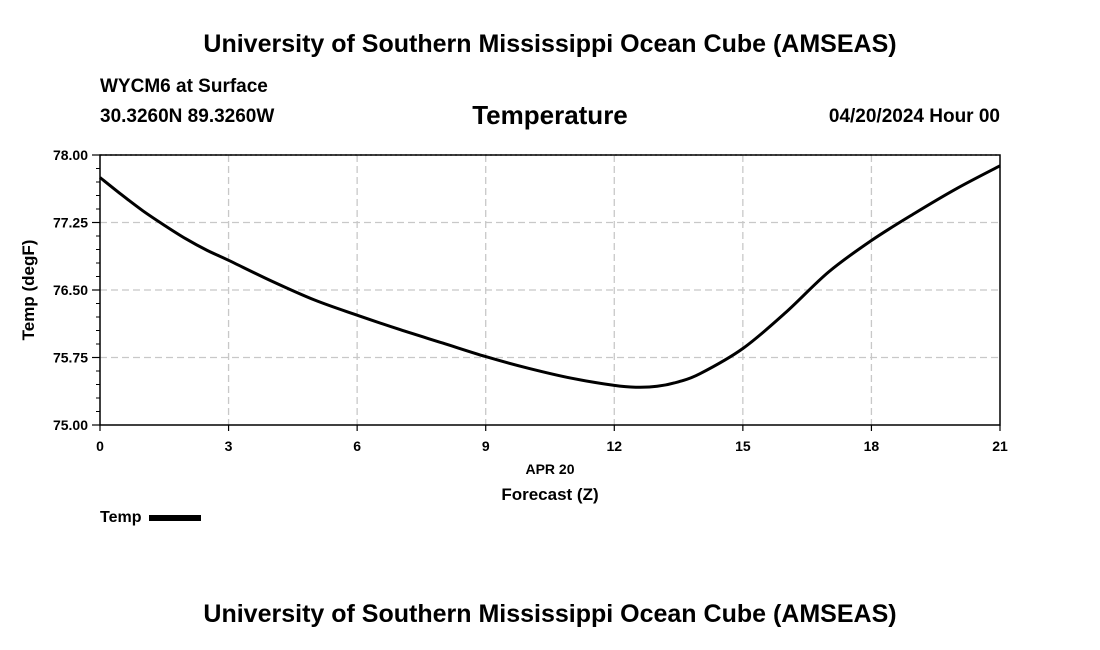 Image resolution: width=1100 pixels, height=650 pixels. What do you see at coordinates (550, 115) in the screenshot?
I see `parameter-title: Temperature` at bounding box center [550, 115].